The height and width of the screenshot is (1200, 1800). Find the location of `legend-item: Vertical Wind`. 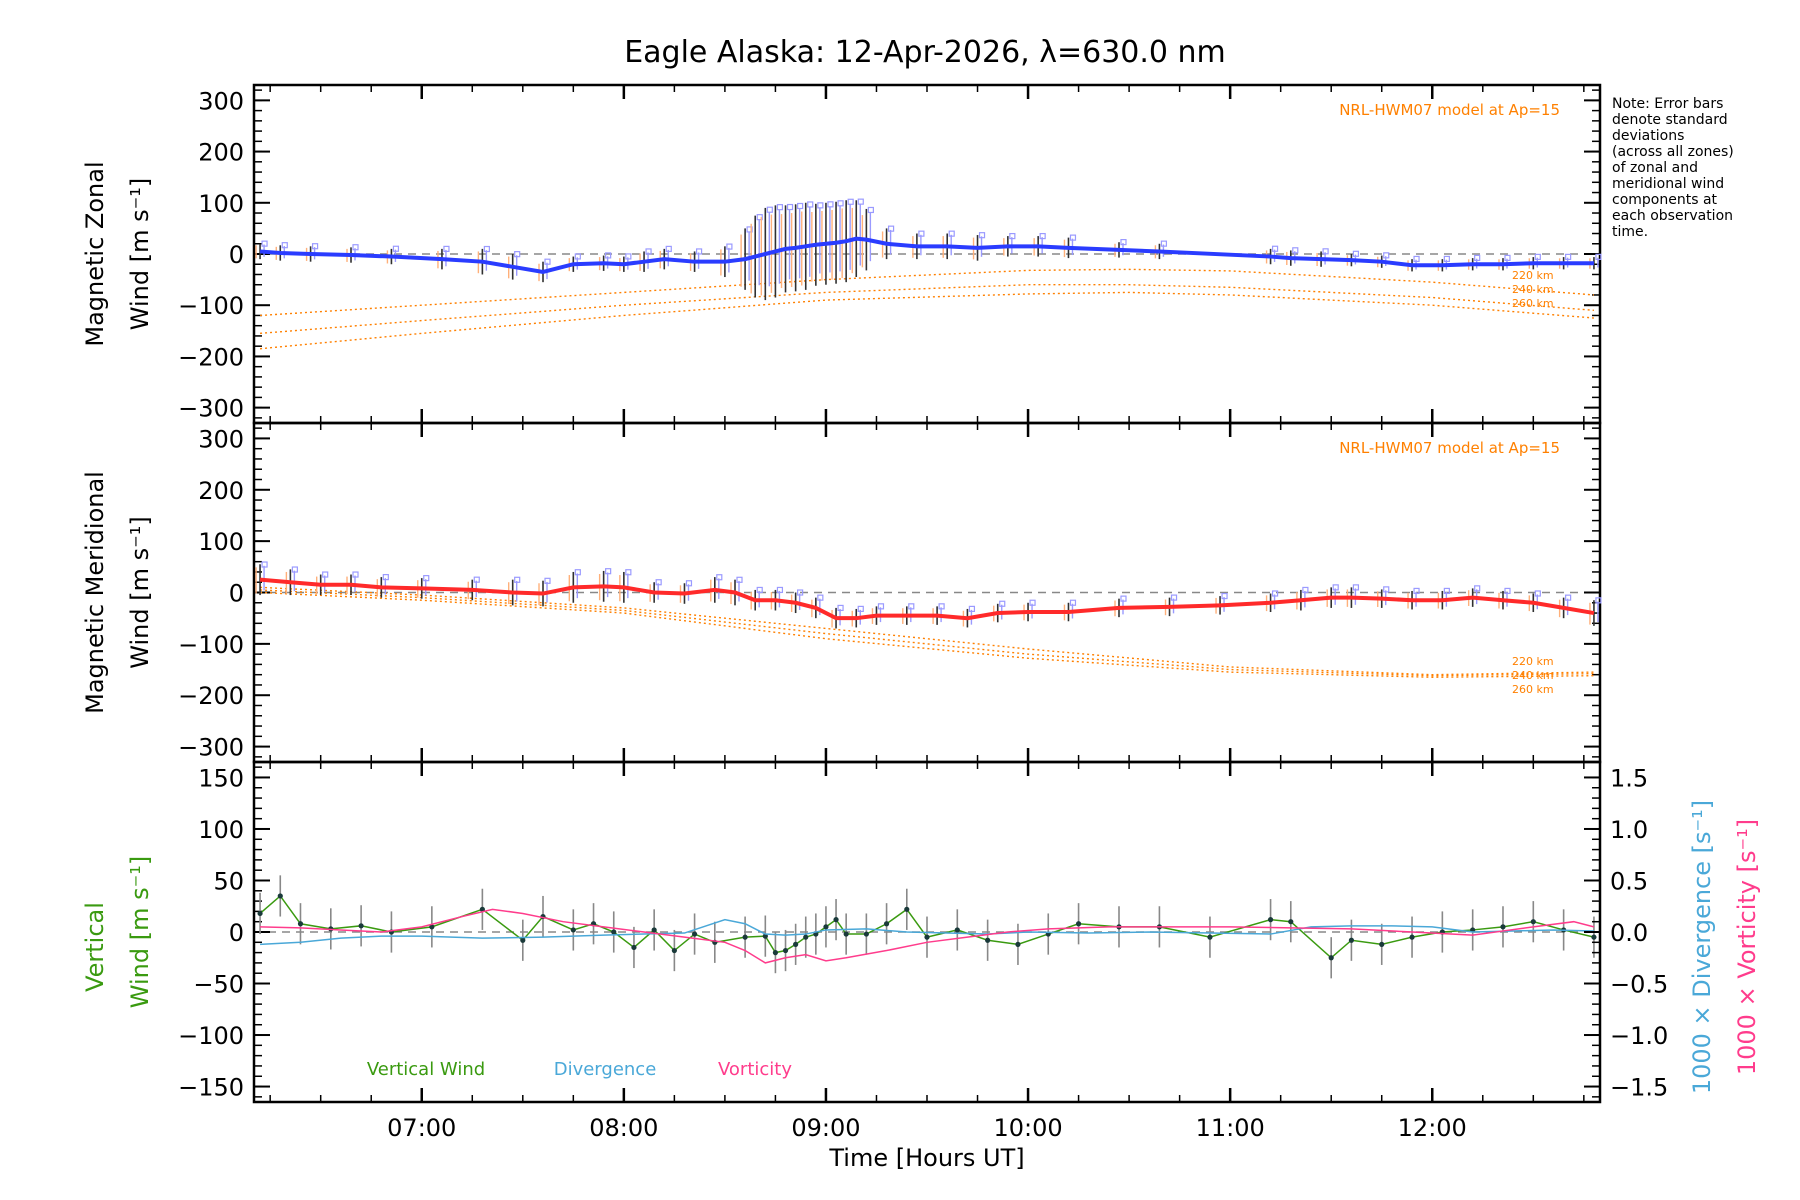

legend-item: Vertical Wind is located at coordinates (426, 1069).